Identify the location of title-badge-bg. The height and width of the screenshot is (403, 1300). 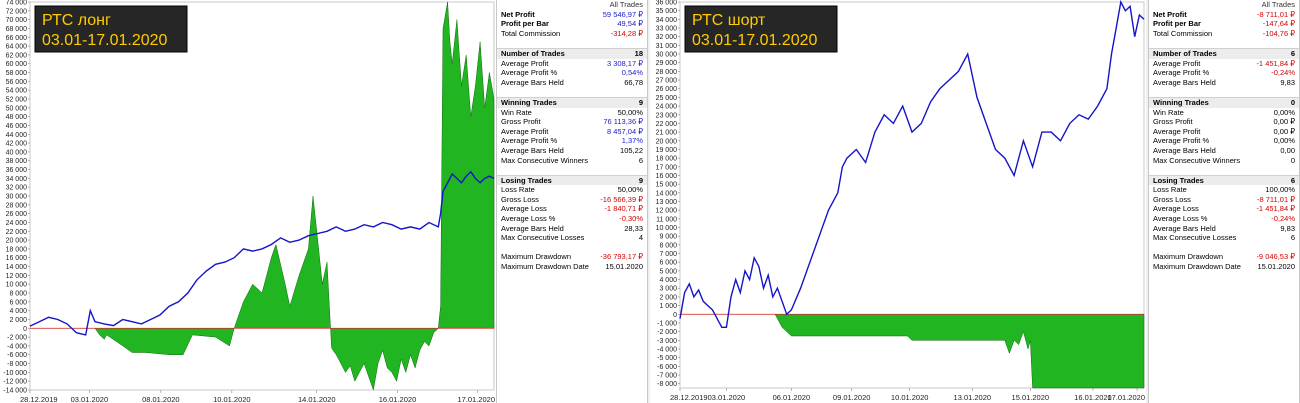
(111, 29).